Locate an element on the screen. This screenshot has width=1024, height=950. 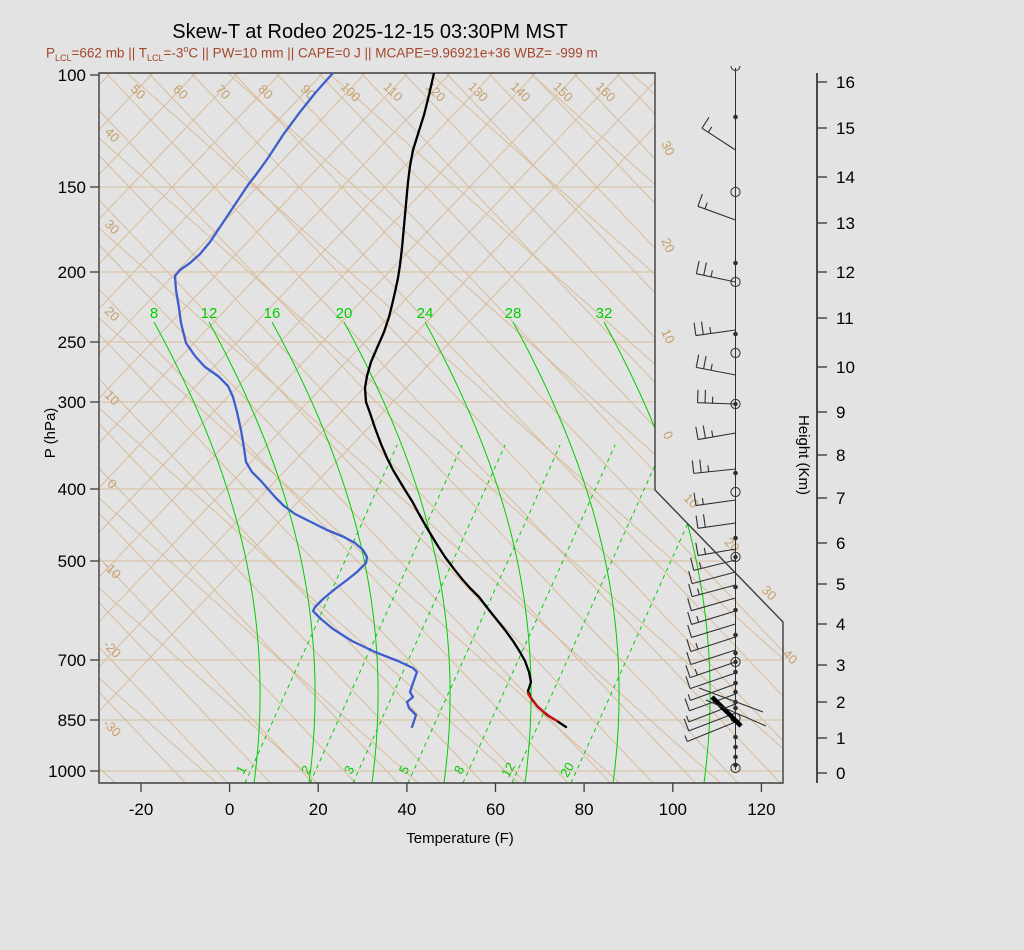
subtitle-p2-sub: LCL is located at coordinates (155, 58).